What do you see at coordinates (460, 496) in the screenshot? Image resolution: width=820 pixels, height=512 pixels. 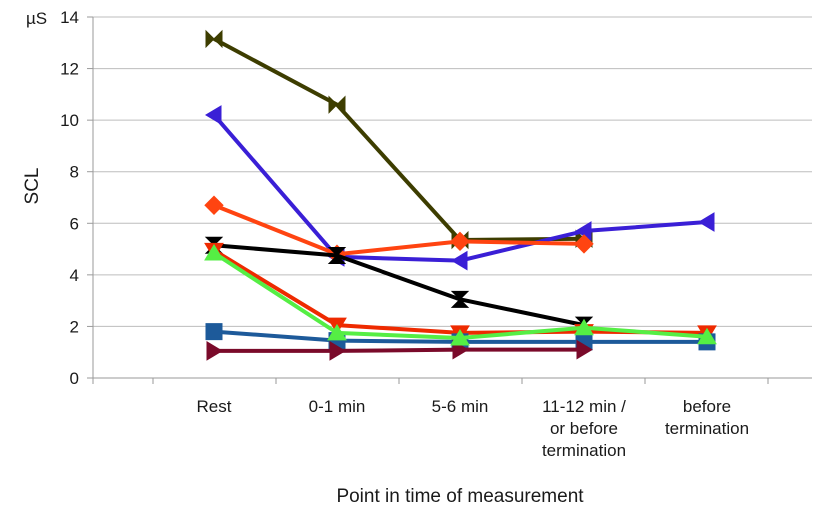 I see `x-axis-title: Point in time of measurement` at bounding box center [460, 496].